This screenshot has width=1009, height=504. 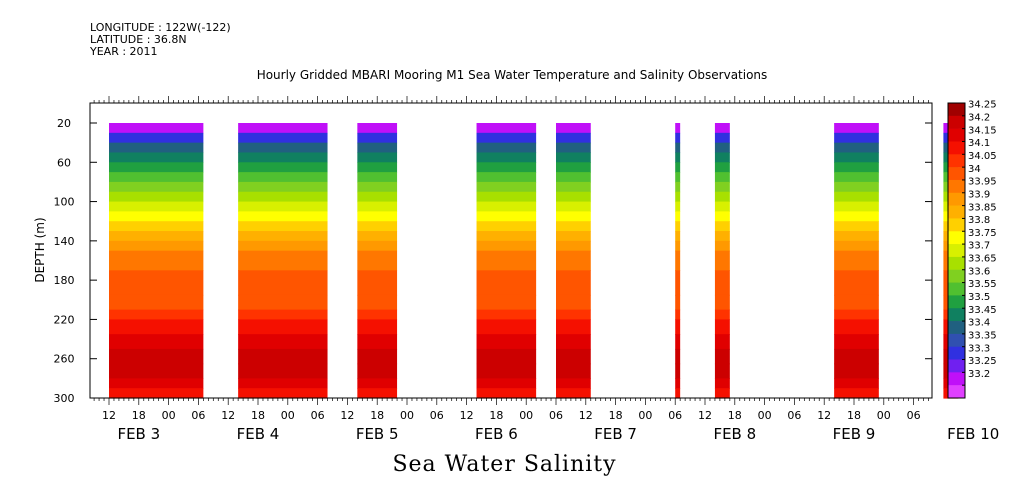 I want to click on x-date-label: FEB 5, so click(x=377, y=434).